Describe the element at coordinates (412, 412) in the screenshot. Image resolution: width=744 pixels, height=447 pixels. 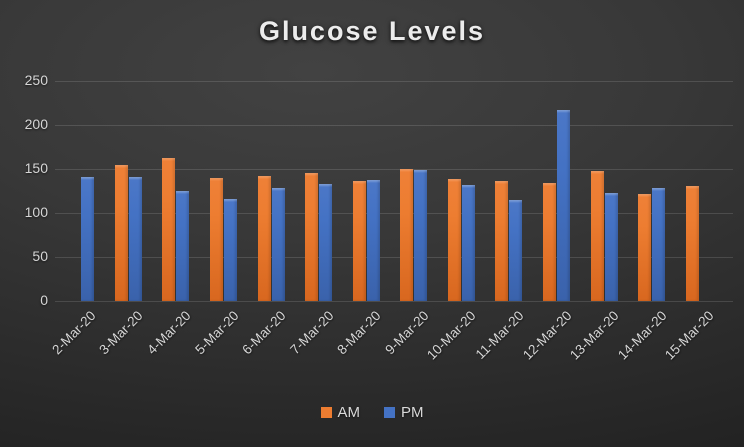
I see `legend-label-pm: PM` at that location.